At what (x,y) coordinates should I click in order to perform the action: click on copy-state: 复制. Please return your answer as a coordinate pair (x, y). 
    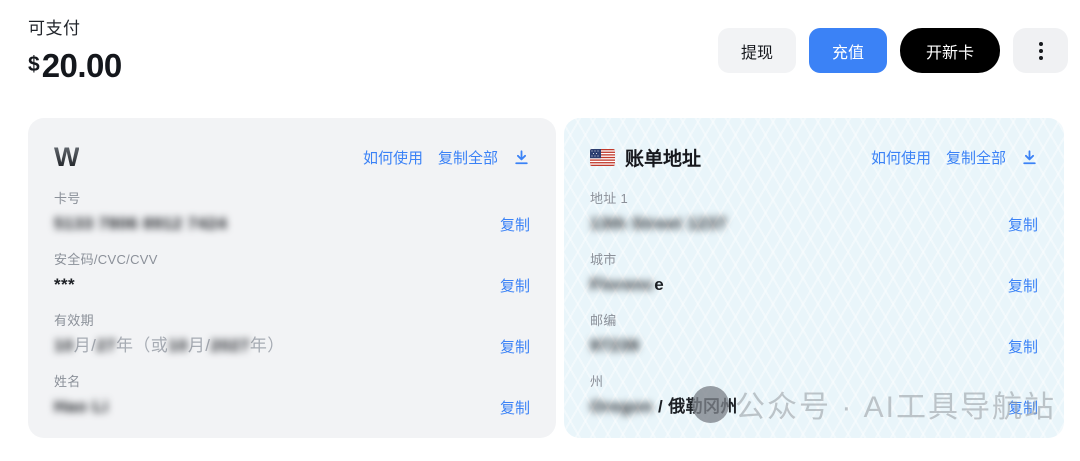
    Looking at the image, I should click on (1022, 408).